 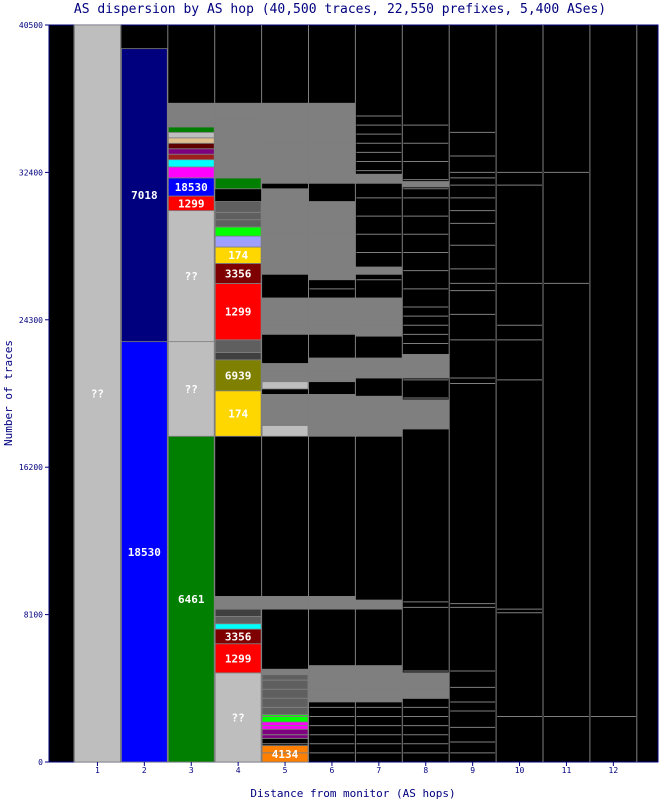 What do you see at coordinates (97, 770) in the screenshot?
I see `x-tick-label: 1` at bounding box center [97, 770].